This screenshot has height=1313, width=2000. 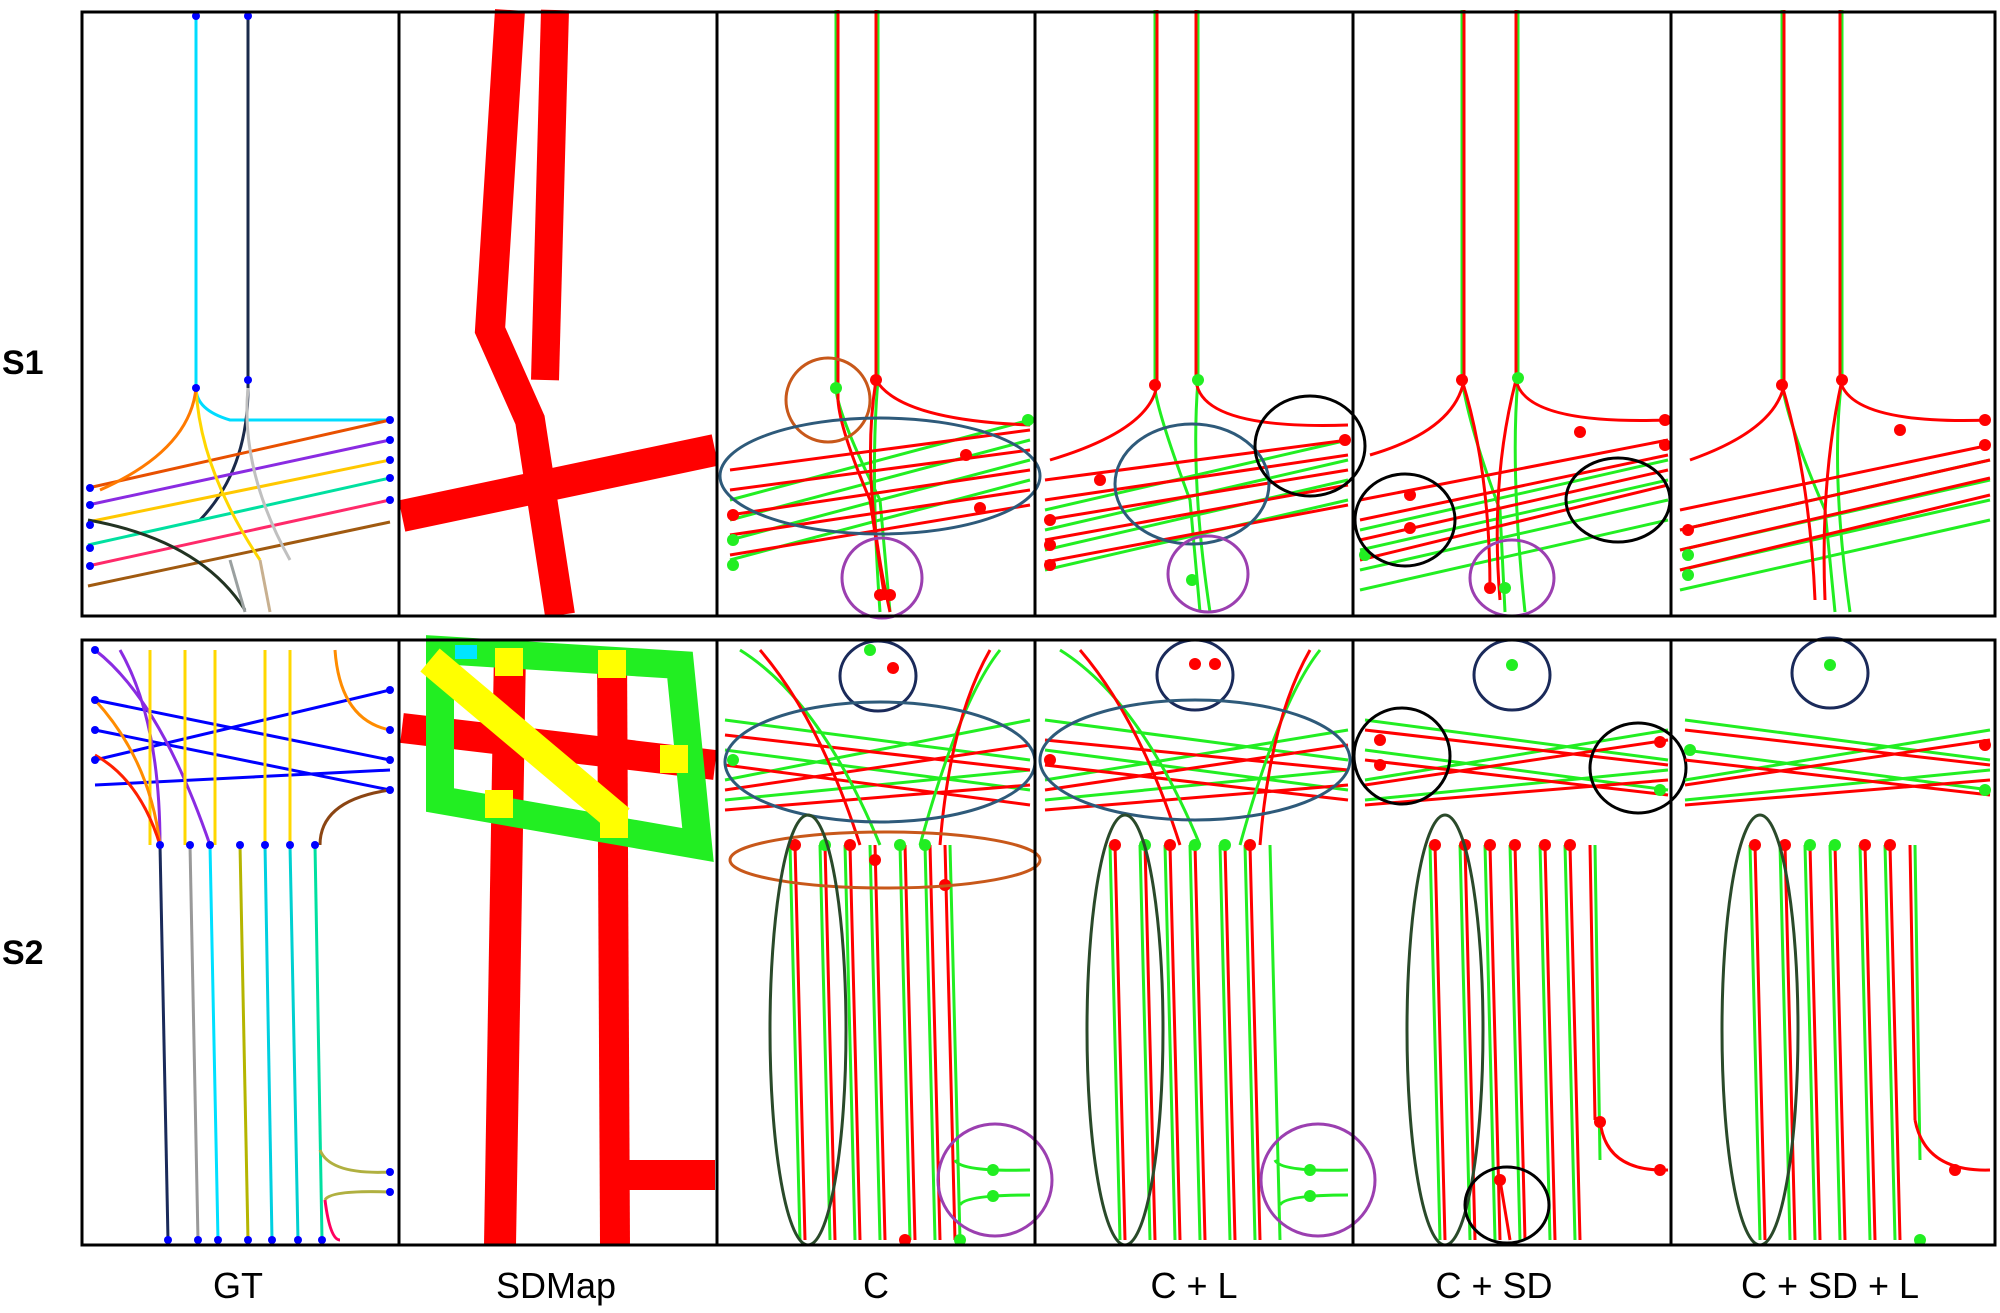 I want to click on panel-s2-gt, so click(x=242, y=945).